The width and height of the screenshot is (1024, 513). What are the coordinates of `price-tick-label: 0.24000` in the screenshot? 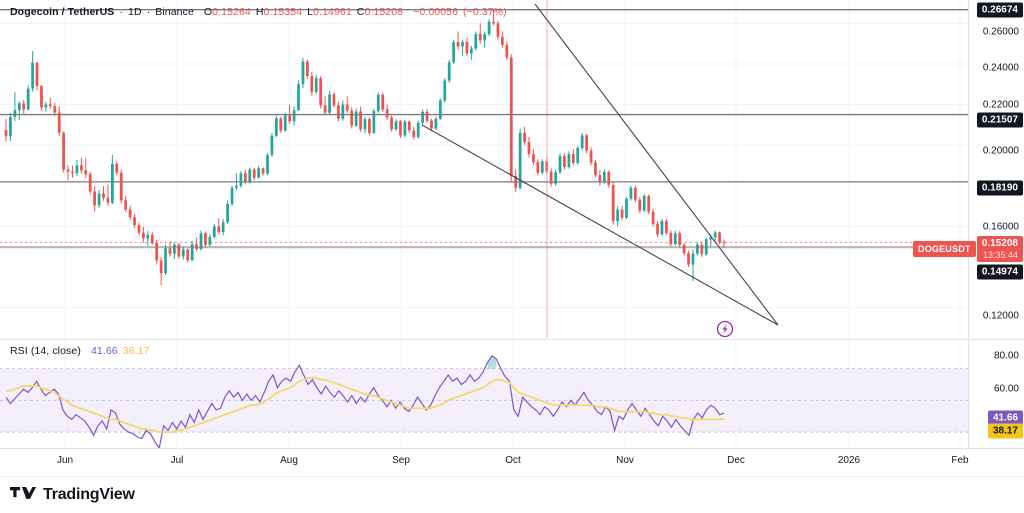 It's located at (1000, 68).